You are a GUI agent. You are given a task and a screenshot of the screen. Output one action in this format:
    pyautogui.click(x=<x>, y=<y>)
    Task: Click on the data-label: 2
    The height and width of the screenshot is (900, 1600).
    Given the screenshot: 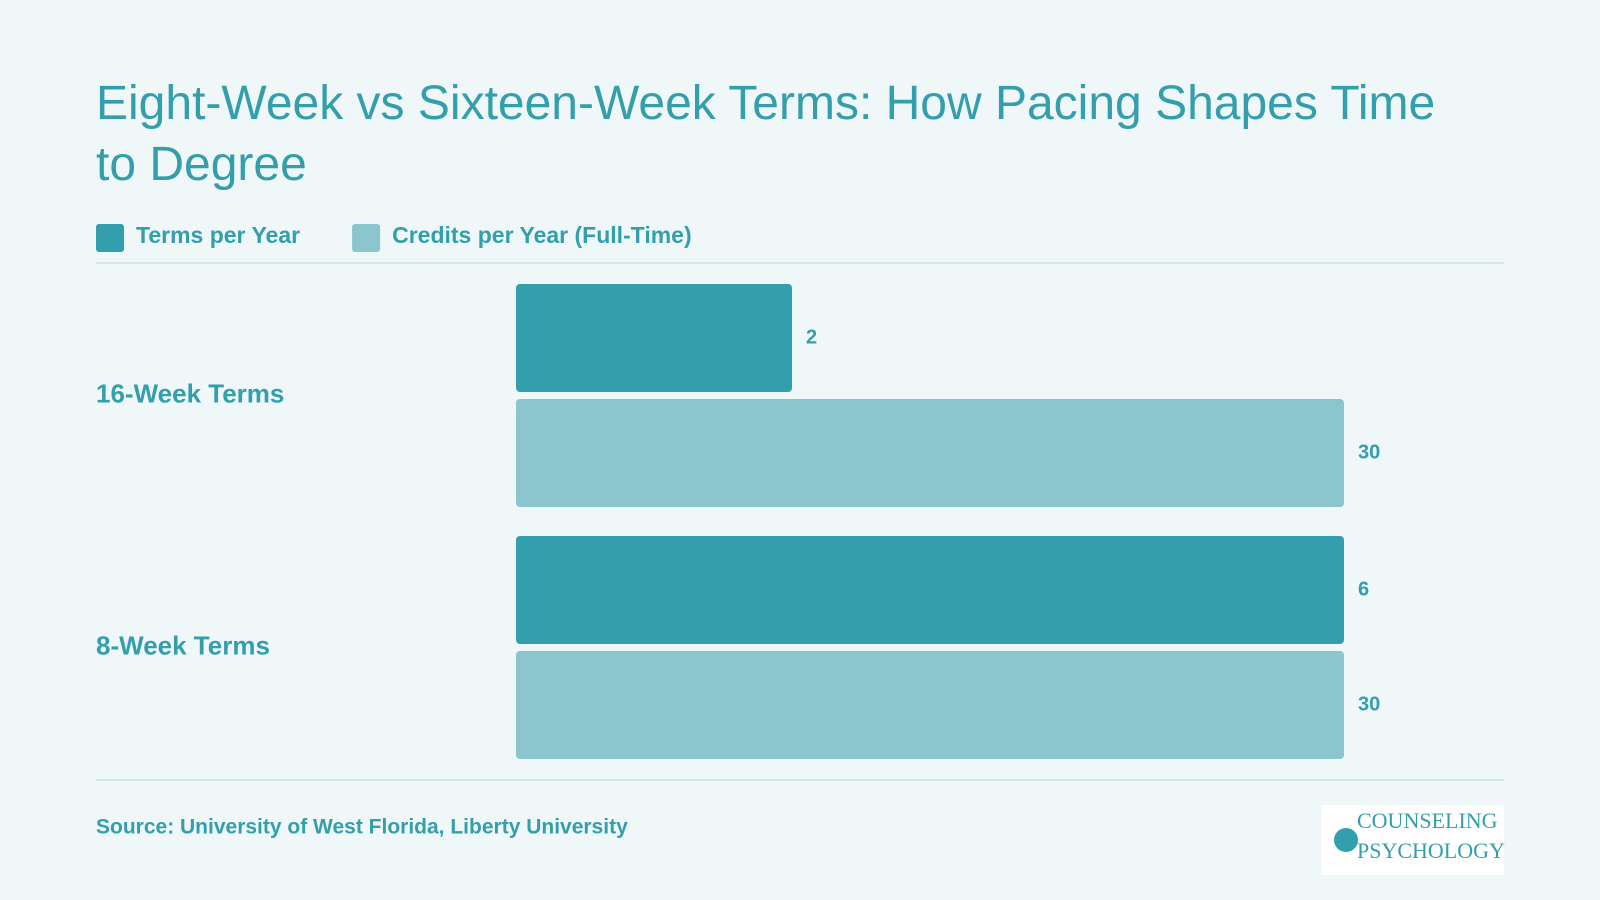 What is the action you would take?
    pyautogui.click(x=811, y=337)
    